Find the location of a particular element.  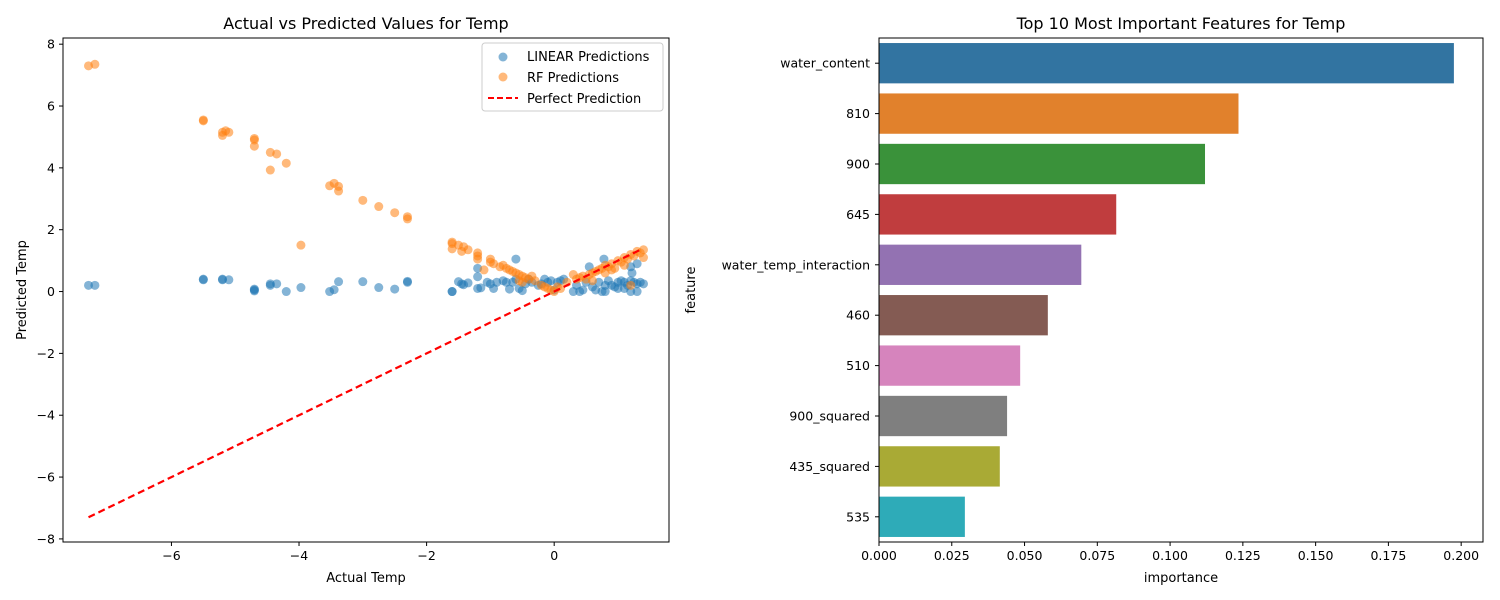

scatter-y-axis-label: Predicted Temp is located at coordinates (22, 290).